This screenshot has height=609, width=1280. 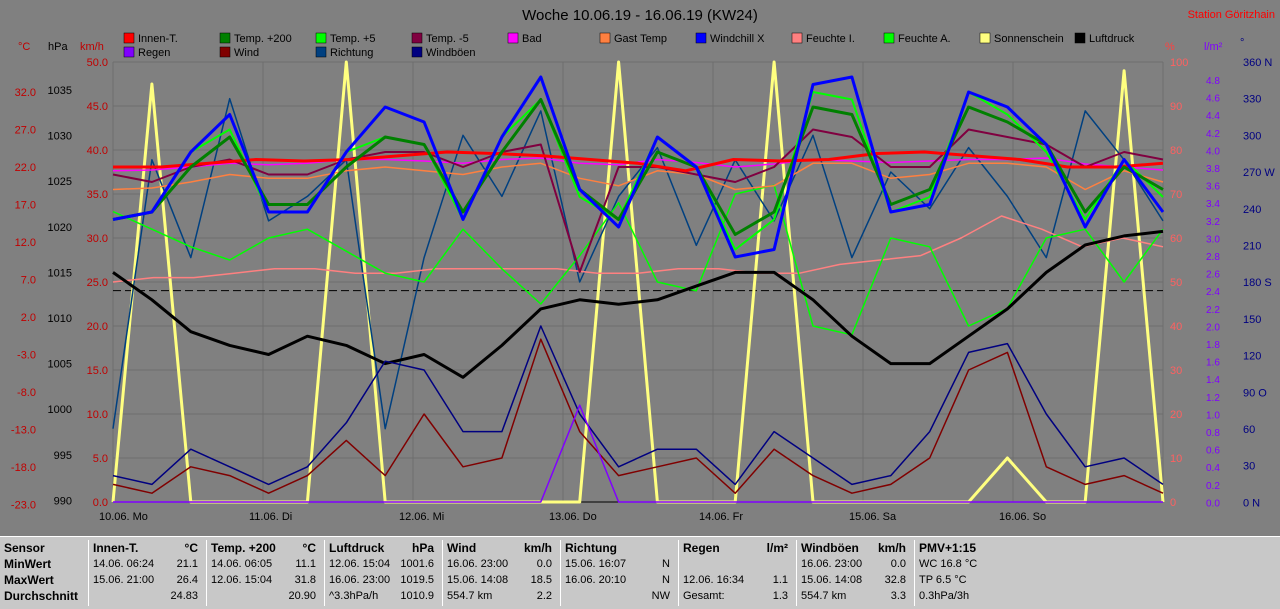 I want to click on pressure-tick-label: 1020, so click(x=60, y=228).